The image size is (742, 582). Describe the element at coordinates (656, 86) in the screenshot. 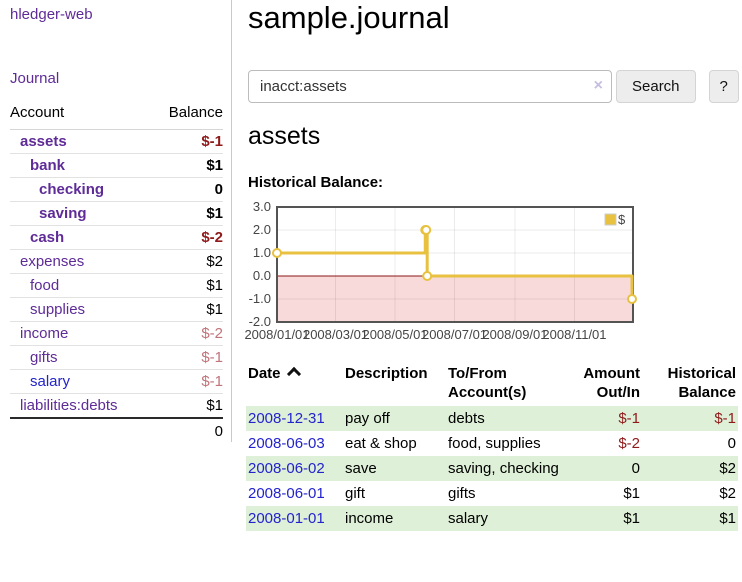

I see `search-button: Search` at that location.